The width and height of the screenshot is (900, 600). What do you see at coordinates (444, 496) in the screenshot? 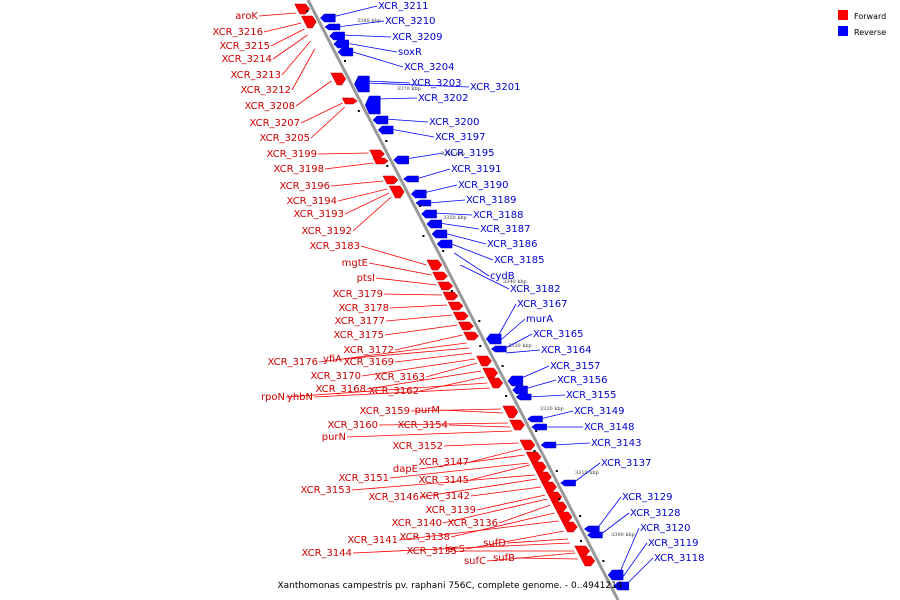
I see `forward-gene-label: XCR_3142` at bounding box center [444, 496].